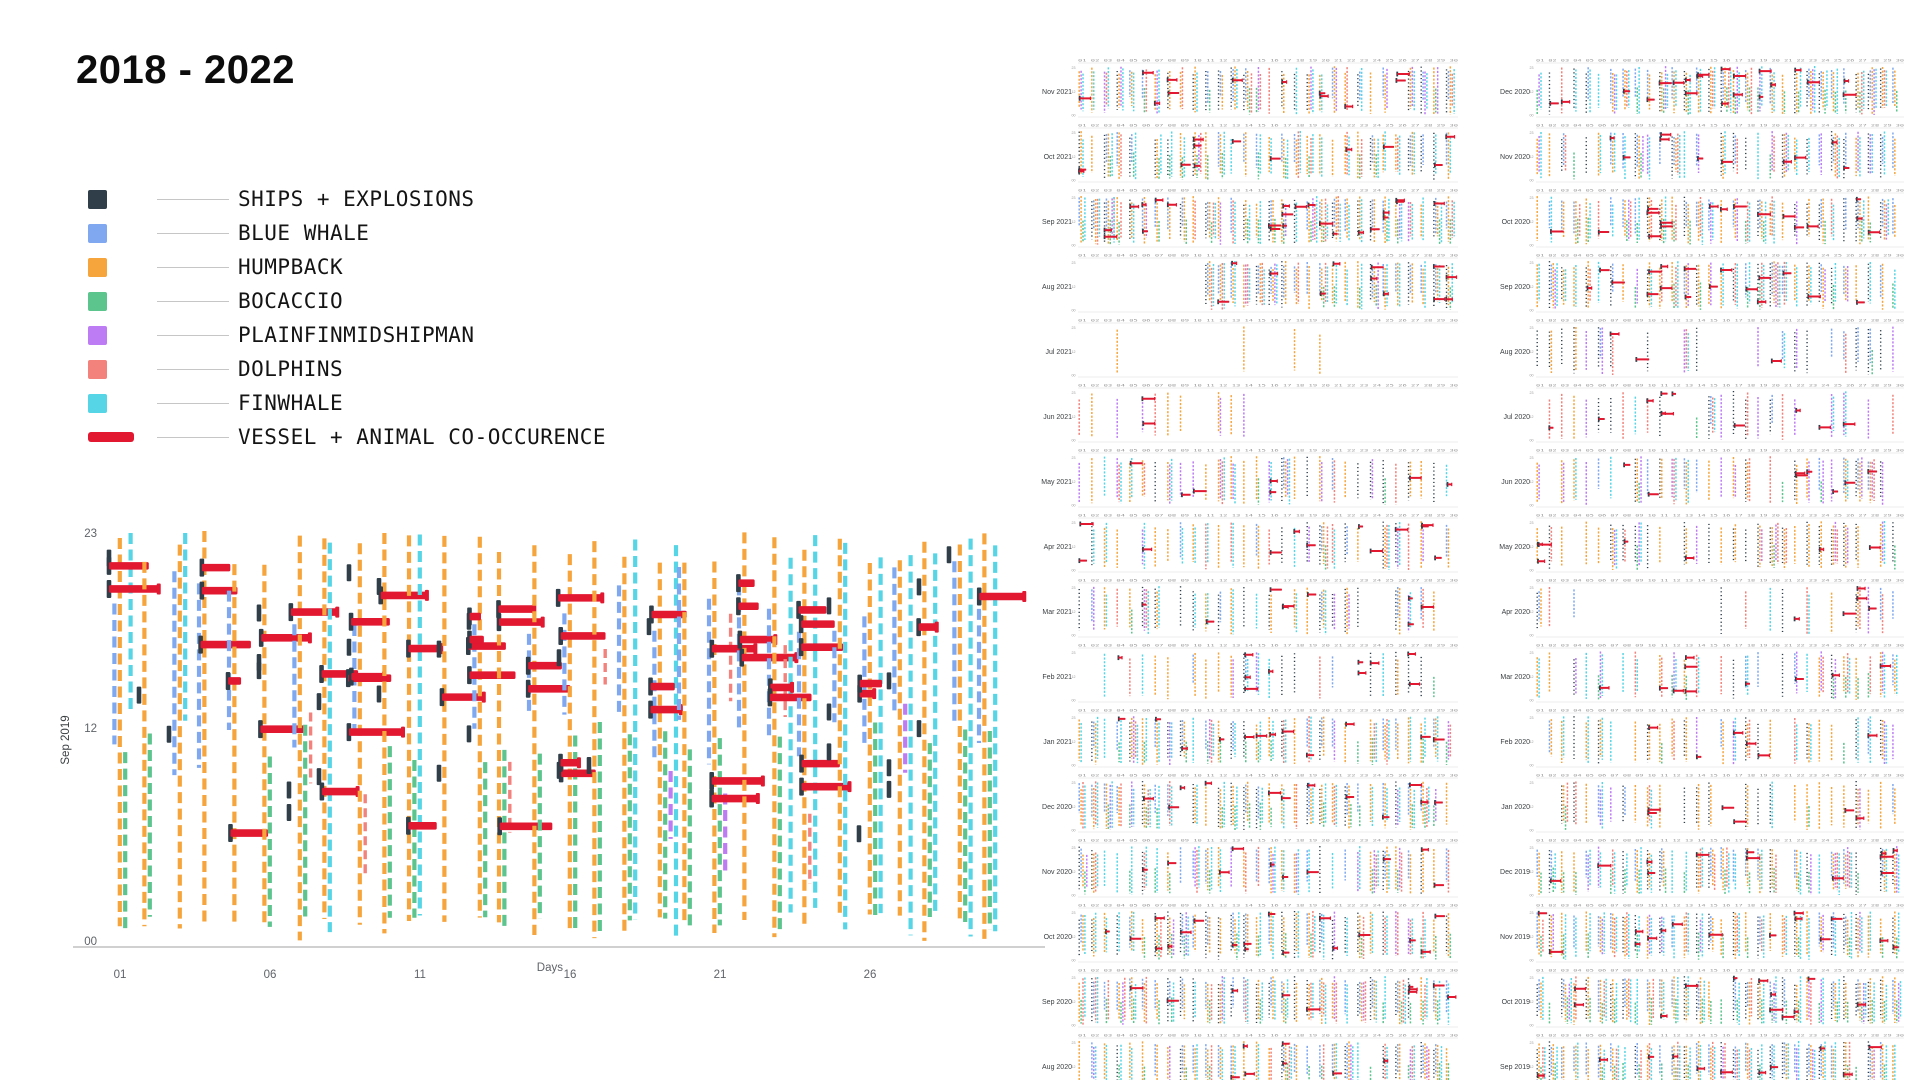  What do you see at coordinates (90, 942) in the screenshot?
I see `y-tick-00: 00` at bounding box center [90, 942].